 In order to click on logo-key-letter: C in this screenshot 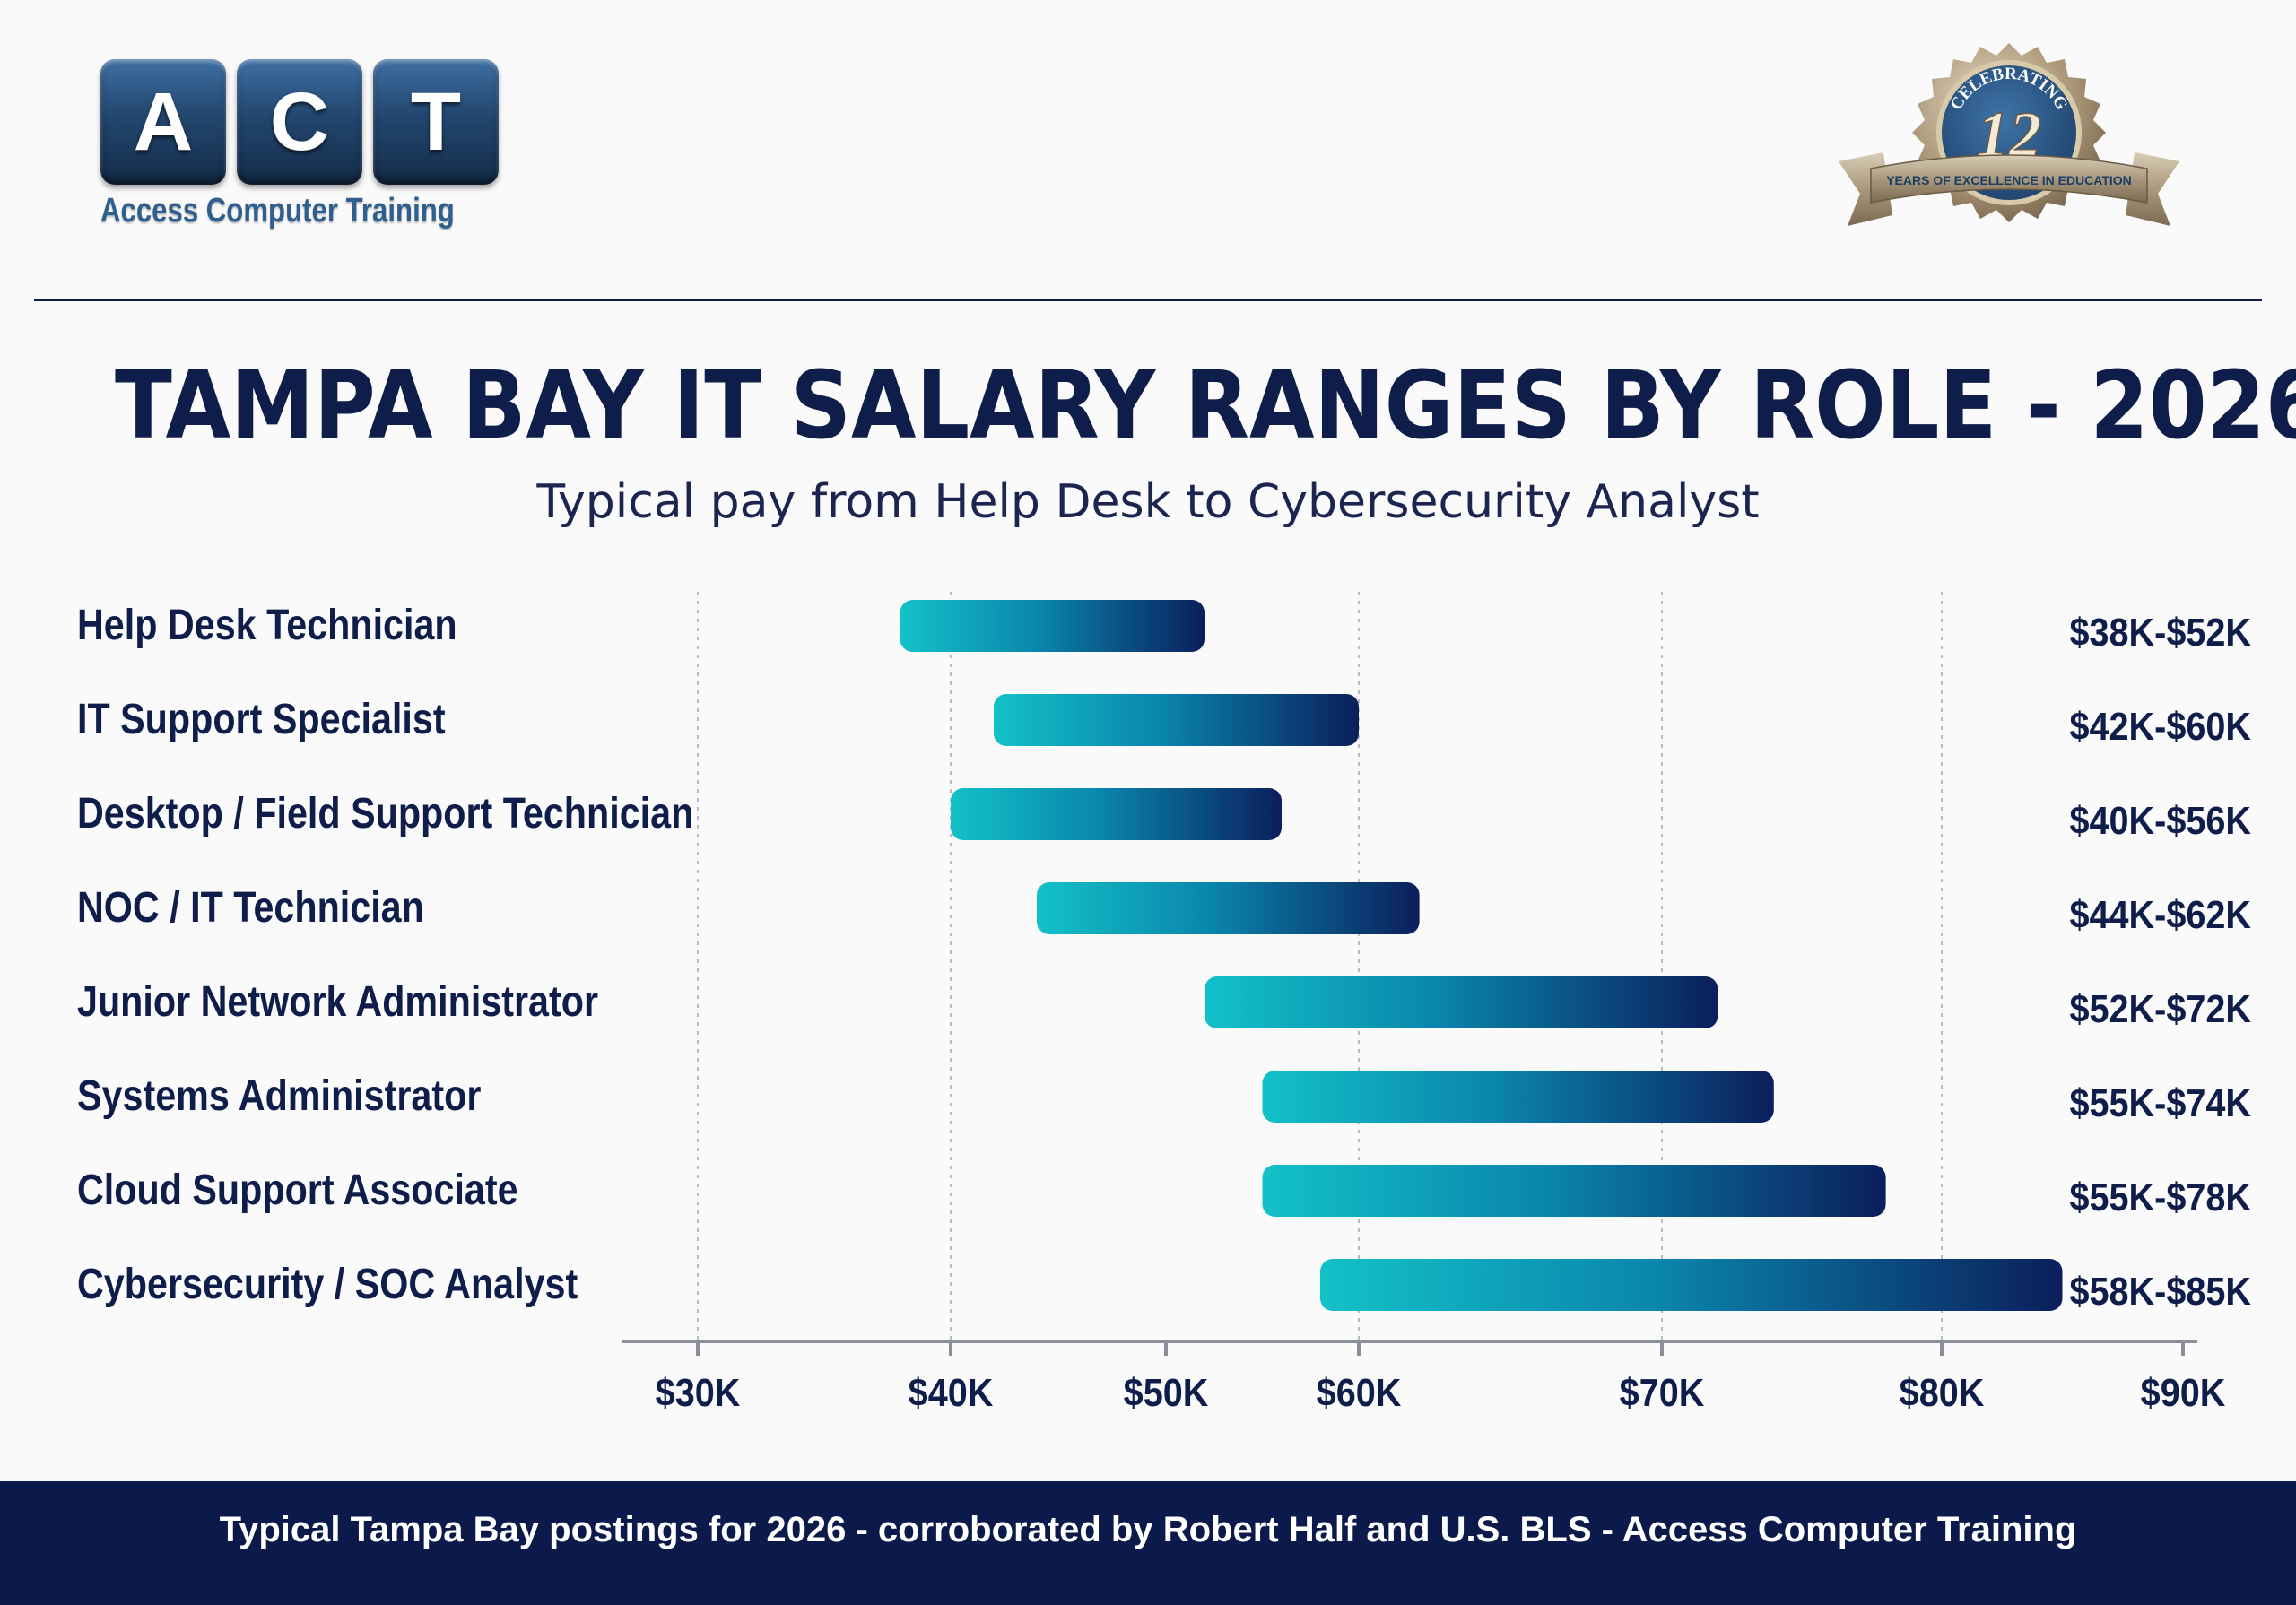, I will do `click(299, 121)`.